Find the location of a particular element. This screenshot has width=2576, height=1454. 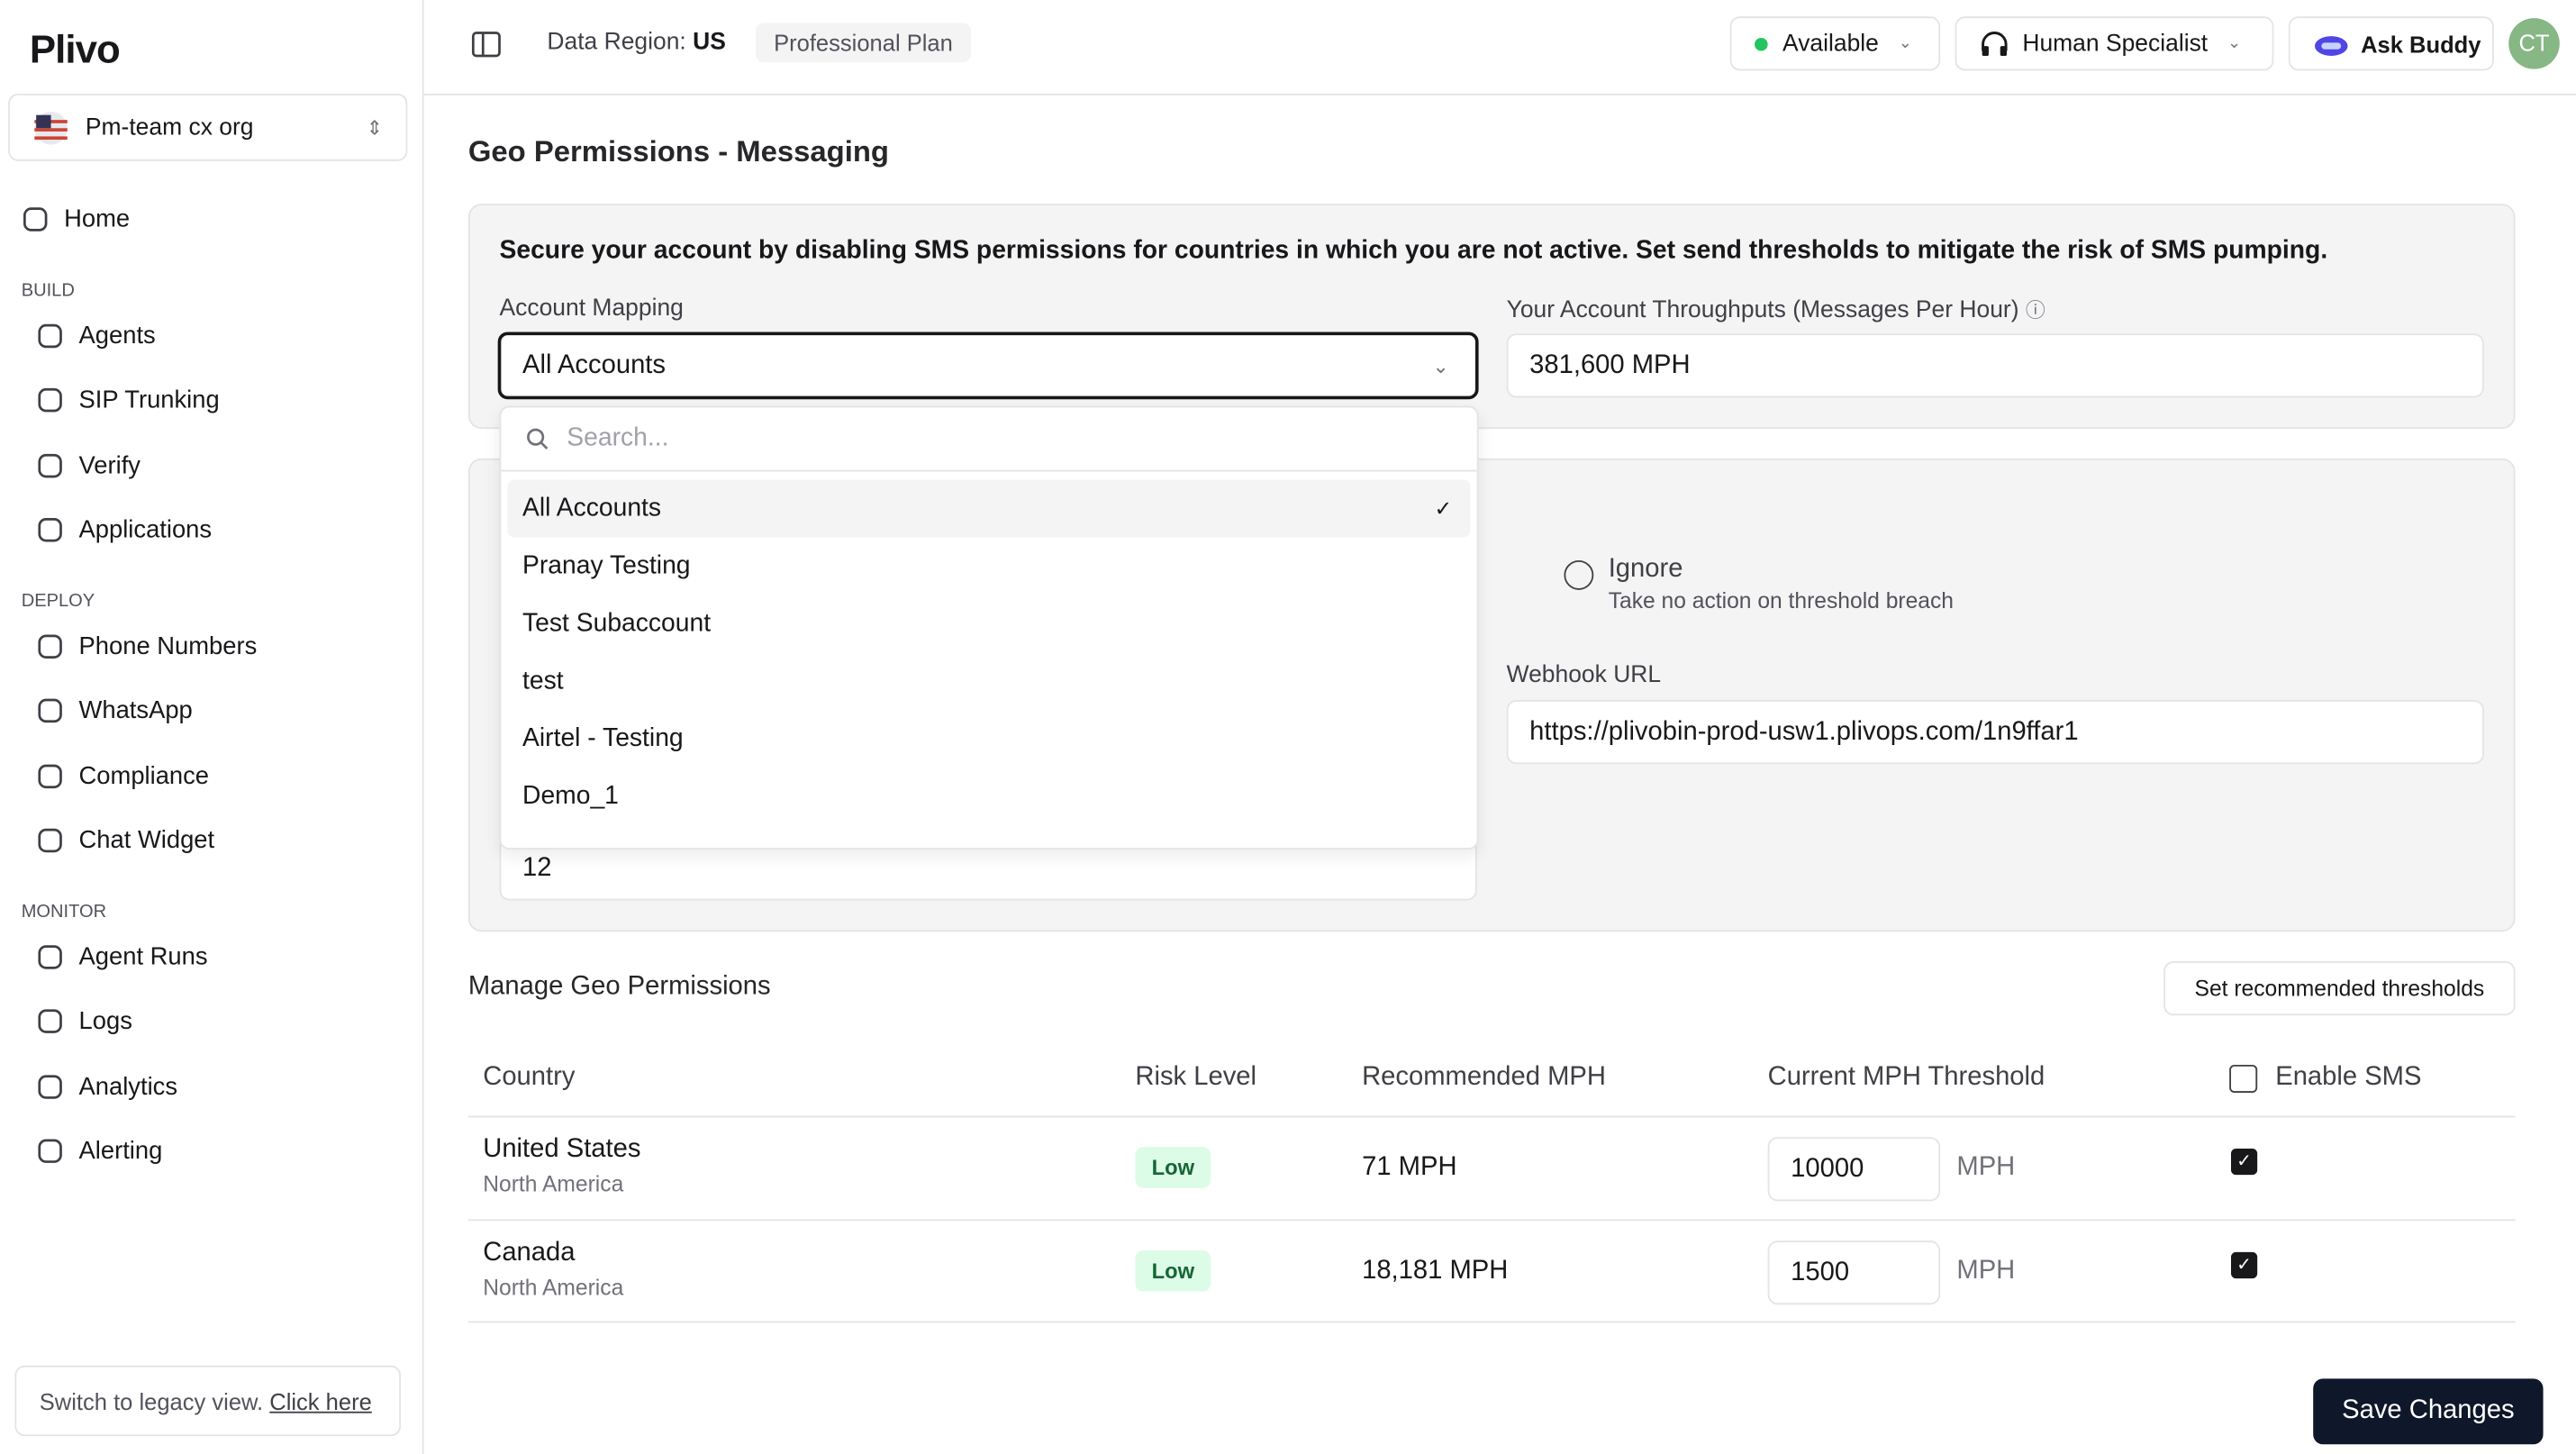

nav-item: Home is located at coordinates (211, 220).